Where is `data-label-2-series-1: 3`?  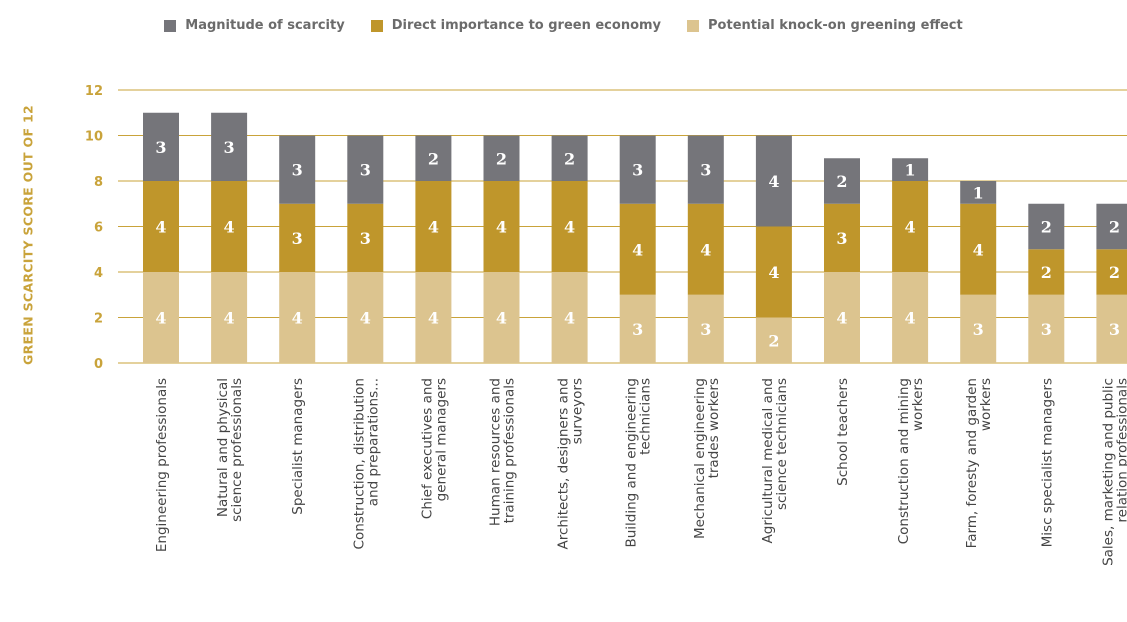
data-label-2-series-1: 3 is located at coordinates (297, 238).